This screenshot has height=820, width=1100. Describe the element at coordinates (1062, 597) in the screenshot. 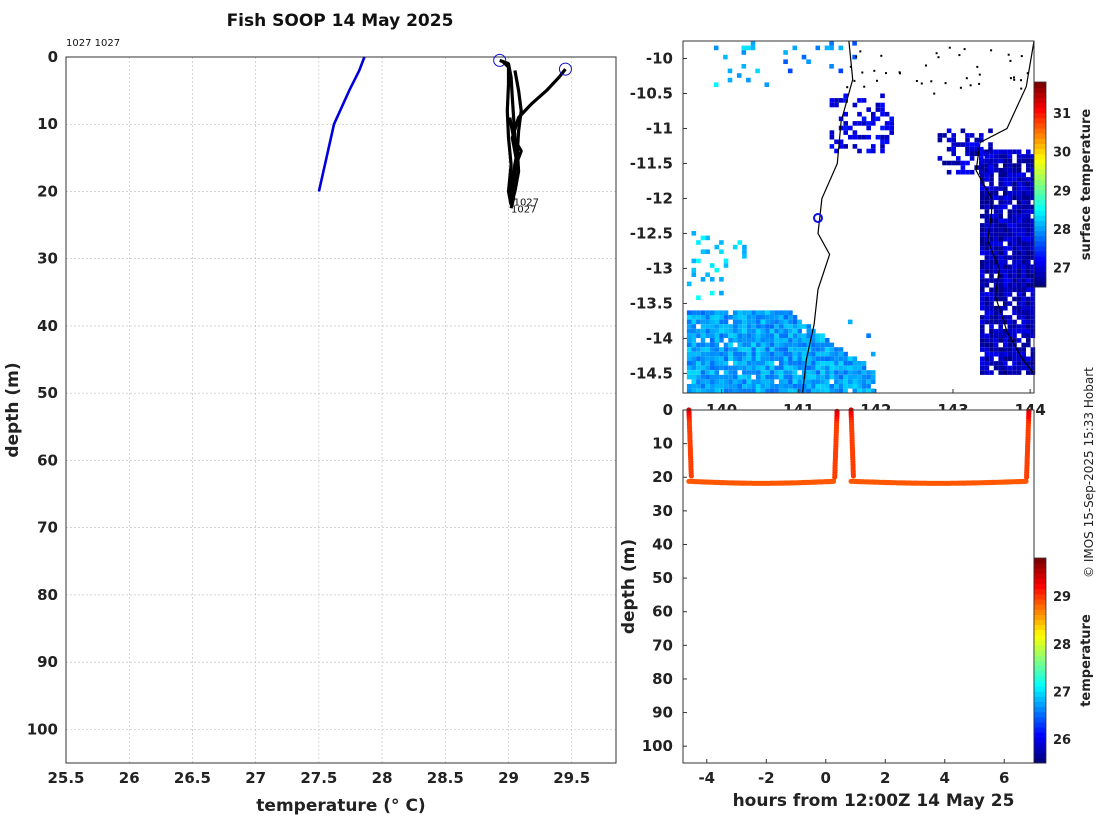

I see `timeseries-colorbar-tick-label: 29` at that location.